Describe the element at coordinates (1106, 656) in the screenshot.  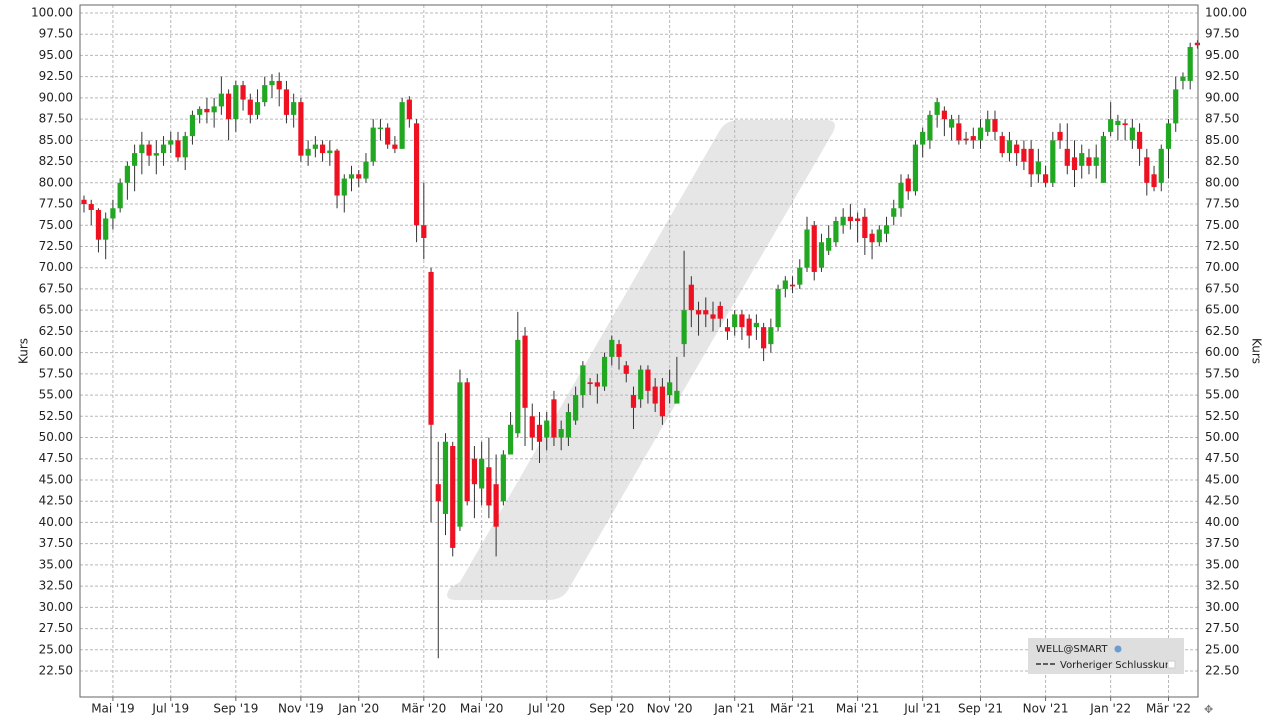
I see `legend-box` at that location.